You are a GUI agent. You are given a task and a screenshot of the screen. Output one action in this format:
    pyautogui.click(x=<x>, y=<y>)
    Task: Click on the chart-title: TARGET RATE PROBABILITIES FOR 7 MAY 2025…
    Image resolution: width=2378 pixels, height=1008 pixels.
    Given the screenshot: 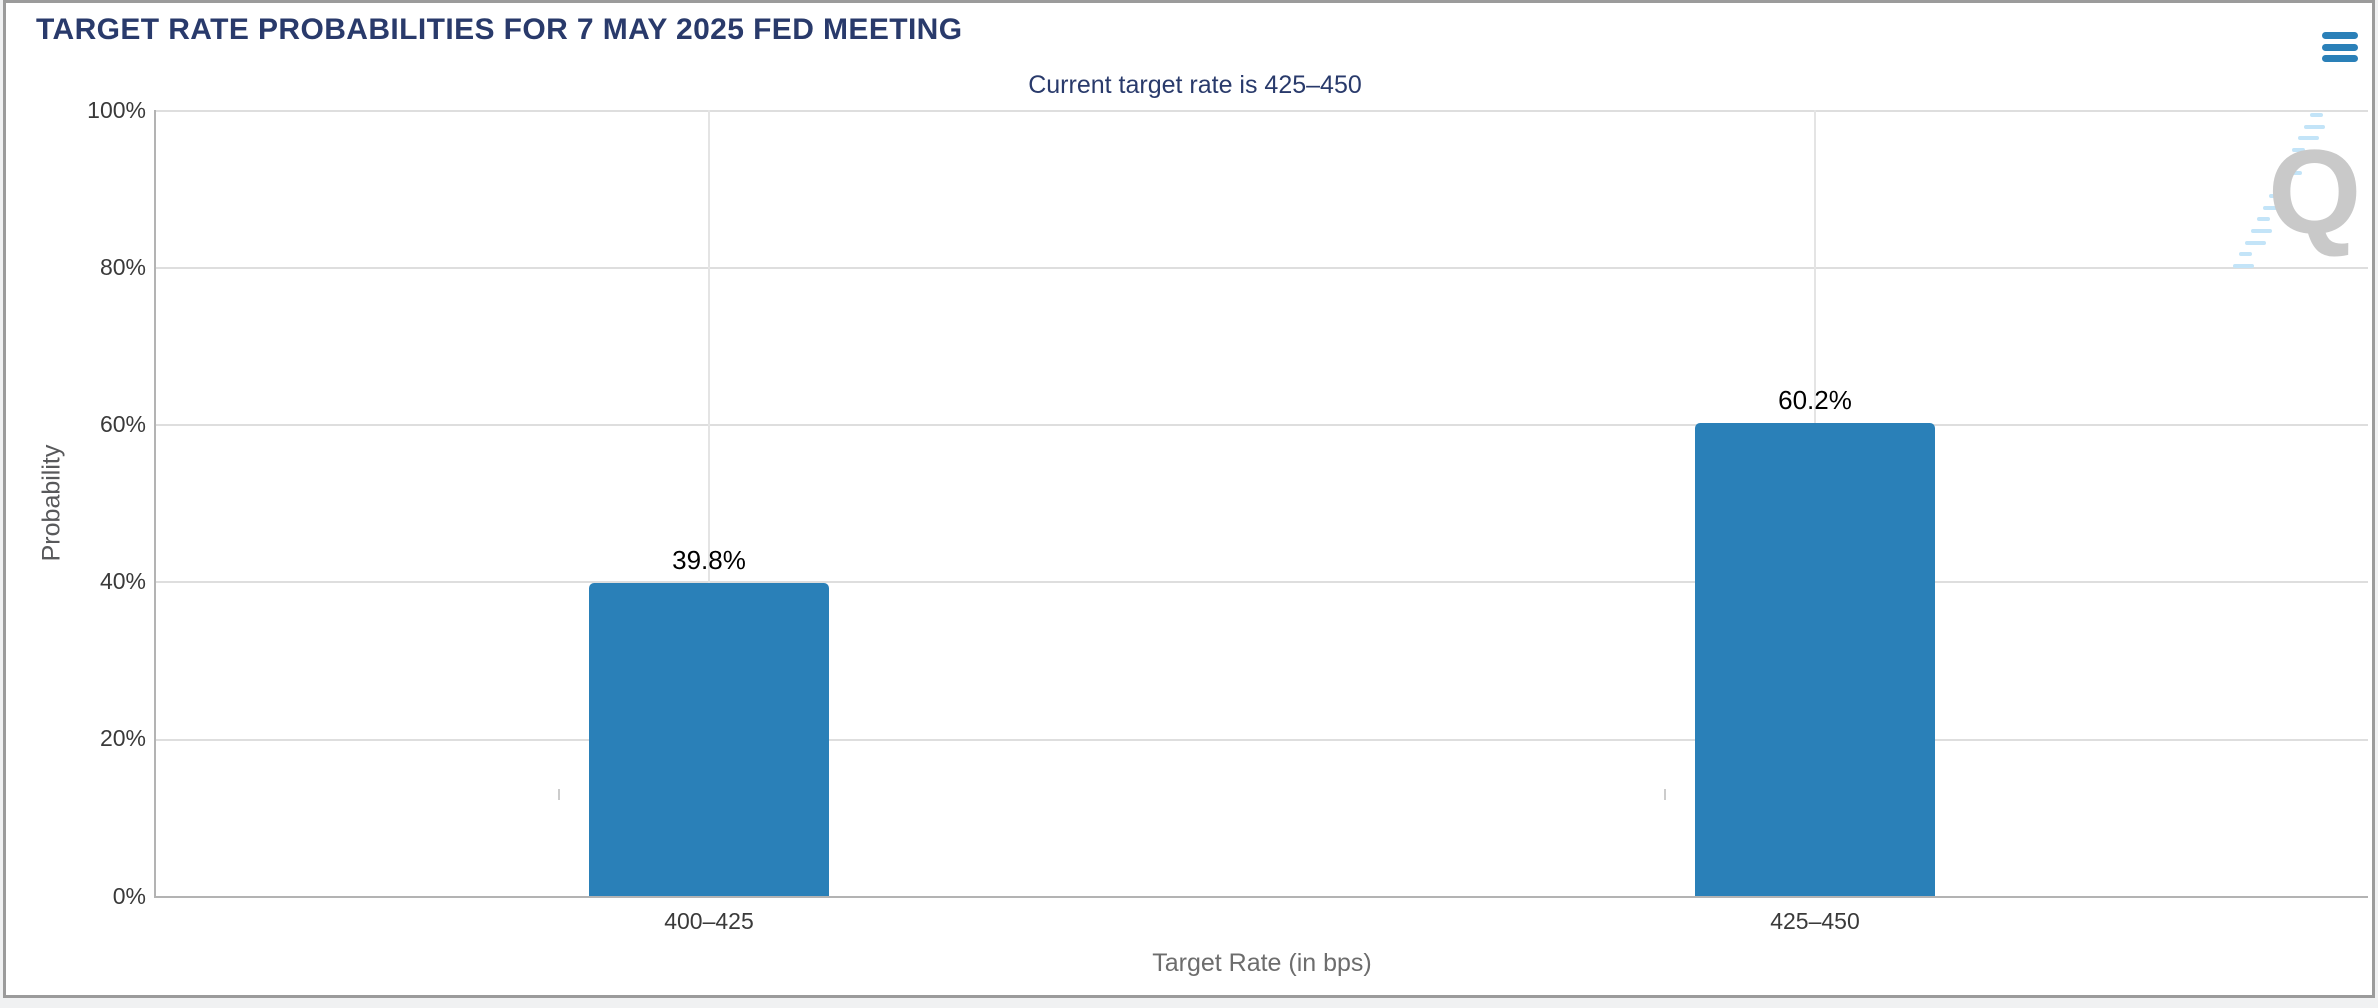 What is the action you would take?
    pyautogui.click(x=499, y=29)
    